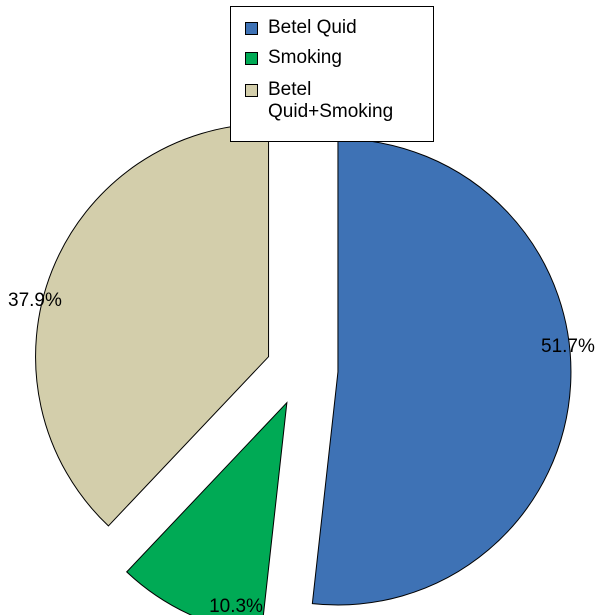 This screenshot has height=615, width=601. I want to click on legend-label-betel-quid-smoking: Betel Quid+Smoking, so click(331, 100).